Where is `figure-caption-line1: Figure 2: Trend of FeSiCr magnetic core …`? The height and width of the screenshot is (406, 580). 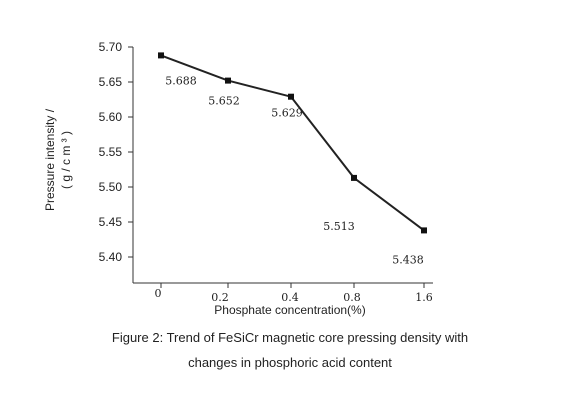 figure-caption-line1: Figure 2: Trend of FeSiCr magnetic core … is located at coordinates (290, 337).